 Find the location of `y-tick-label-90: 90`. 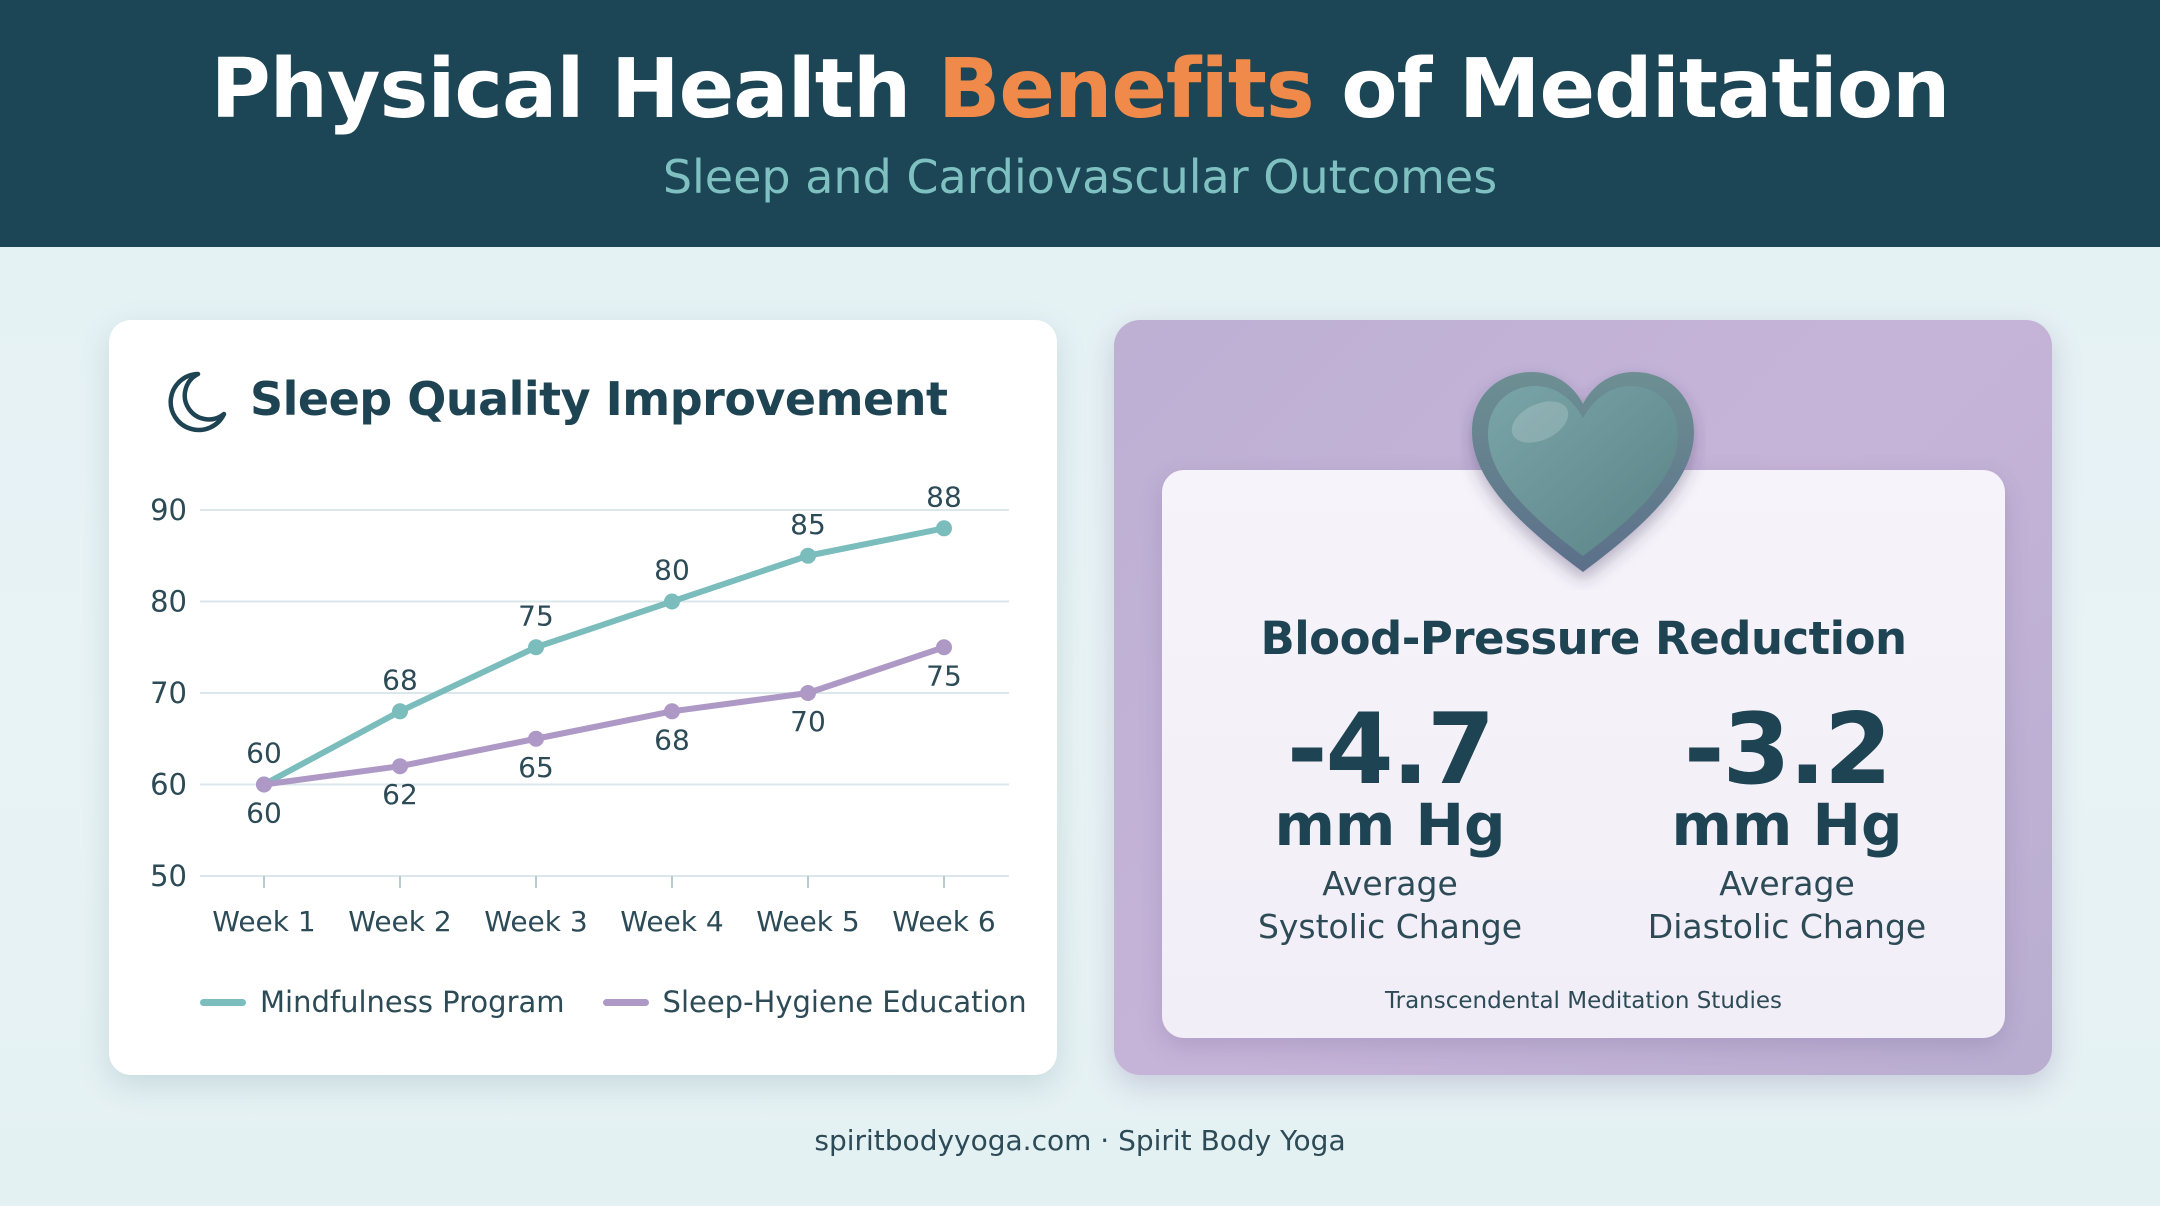

y-tick-label-90: 90 is located at coordinates (168, 510).